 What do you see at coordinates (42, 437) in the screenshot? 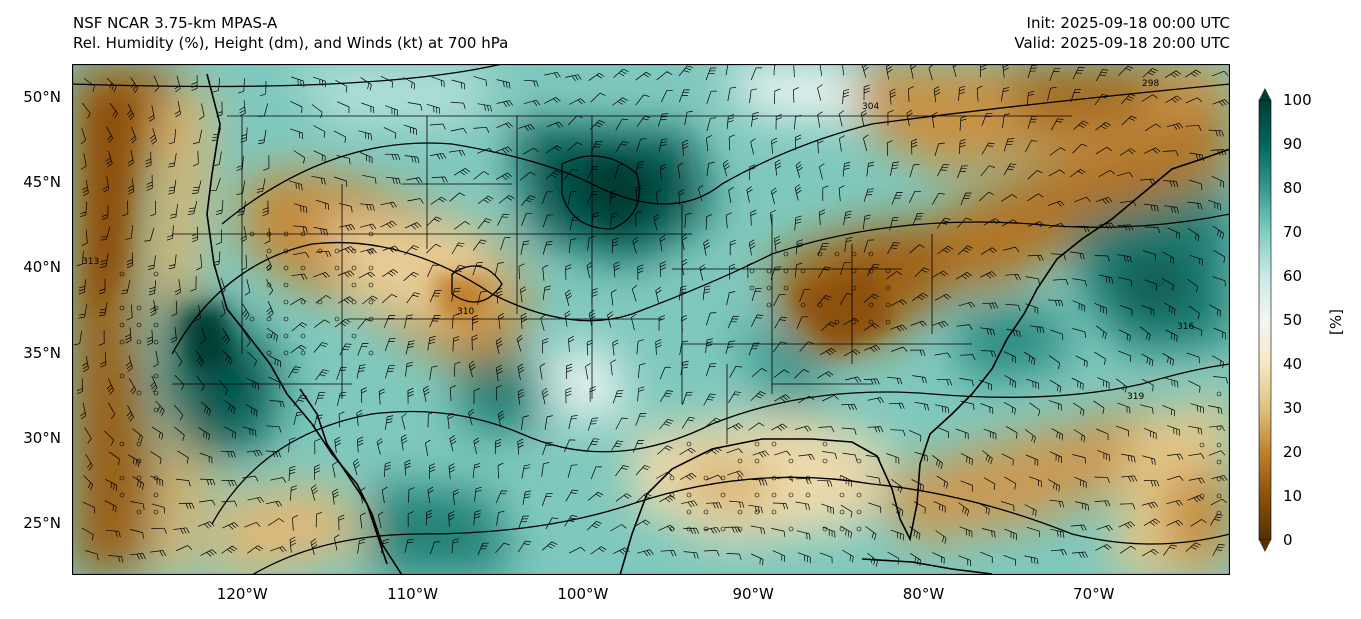
I see `lat-tick-label: 30°N` at bounding box center [42, 437].